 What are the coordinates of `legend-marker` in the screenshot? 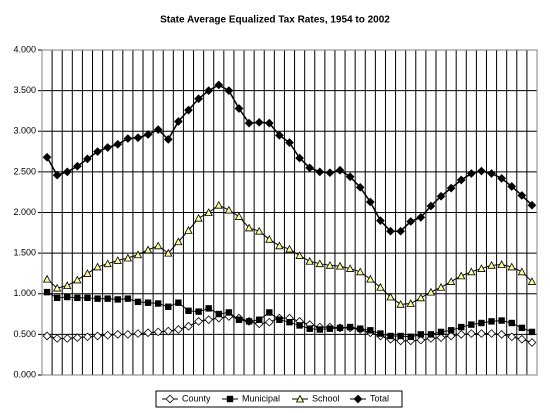 It's located at (300, 398).